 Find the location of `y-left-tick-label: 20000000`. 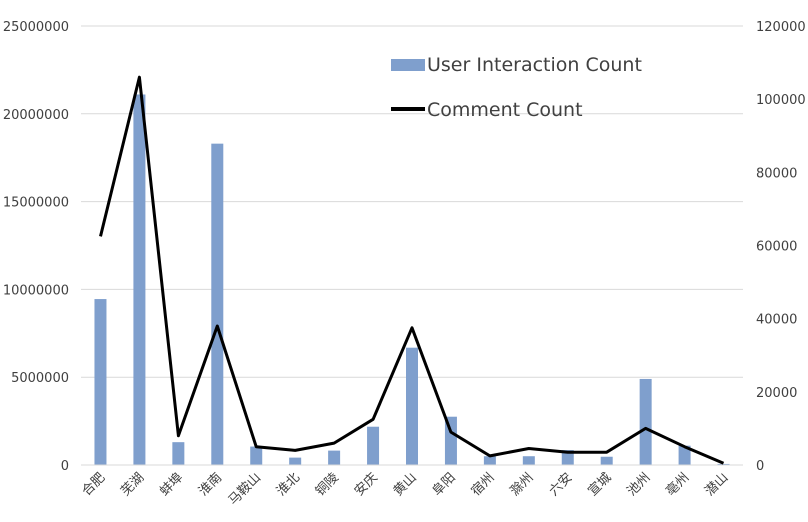

y-left-tick-label: 20000000 is located at coordinates (36, 115).